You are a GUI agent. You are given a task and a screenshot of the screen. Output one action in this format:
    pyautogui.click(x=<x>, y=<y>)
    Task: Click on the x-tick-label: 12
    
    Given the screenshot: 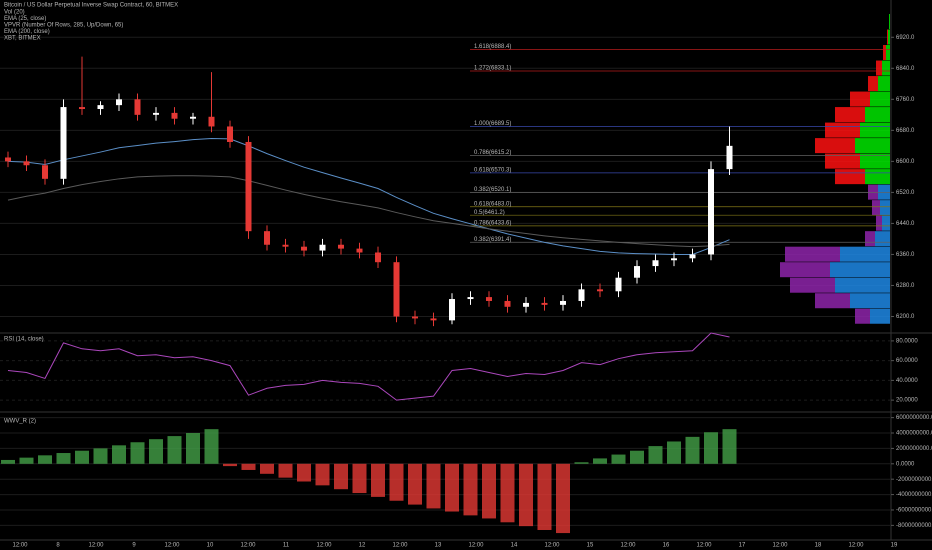 What is the action you would take?
    pyautogui.click(x=362, y=546)
    